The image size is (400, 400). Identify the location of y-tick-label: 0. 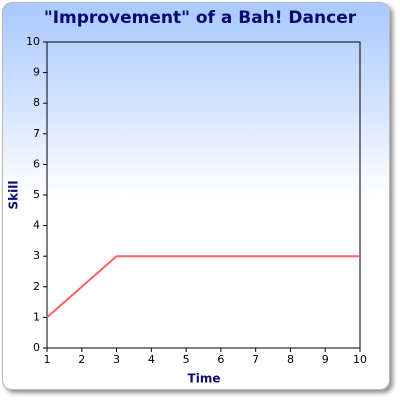
(36, 347).